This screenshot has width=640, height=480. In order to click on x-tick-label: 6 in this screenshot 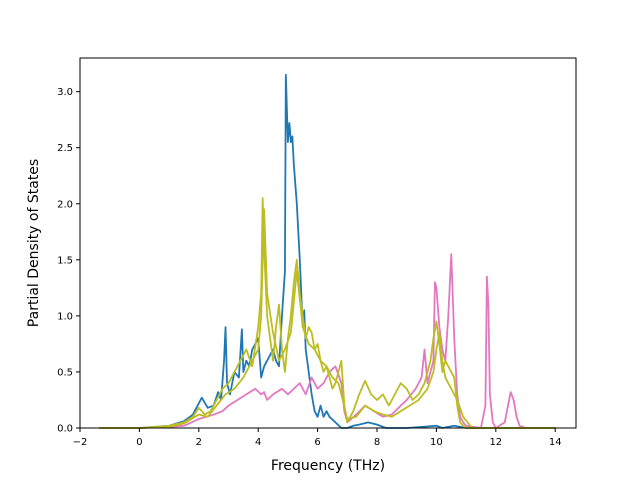, I will do `click(317, 442)`.